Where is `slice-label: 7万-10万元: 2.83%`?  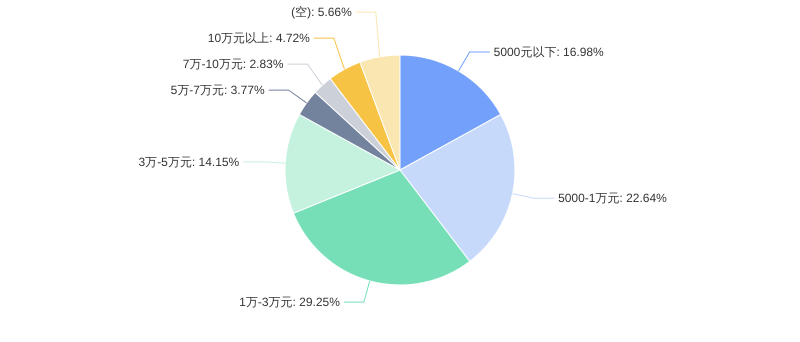 slice-label: 7万-10万元: 2.83% is located at coordinates (233, 64).